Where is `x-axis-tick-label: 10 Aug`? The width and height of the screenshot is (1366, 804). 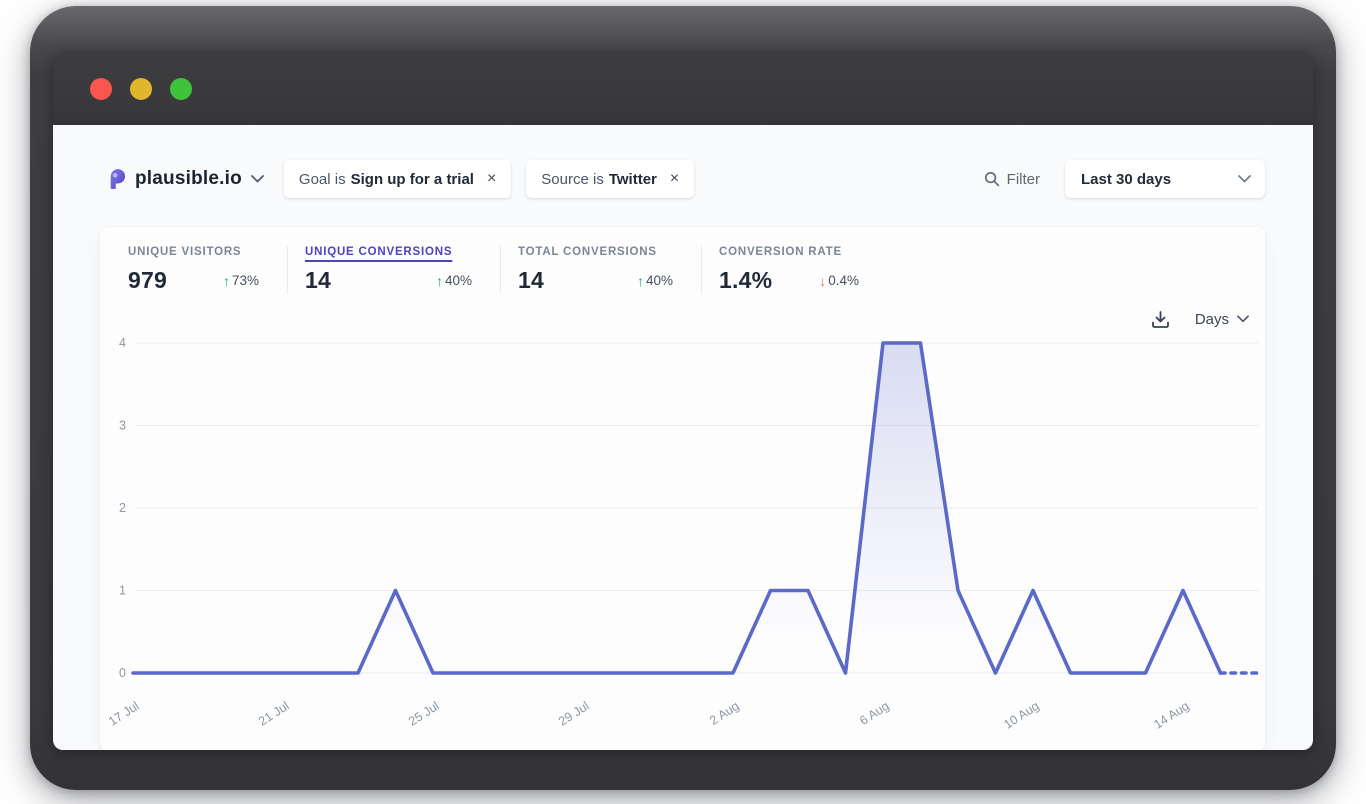 x-axis-tick-label: 10 Aug is located at coordinates (1021, 715).